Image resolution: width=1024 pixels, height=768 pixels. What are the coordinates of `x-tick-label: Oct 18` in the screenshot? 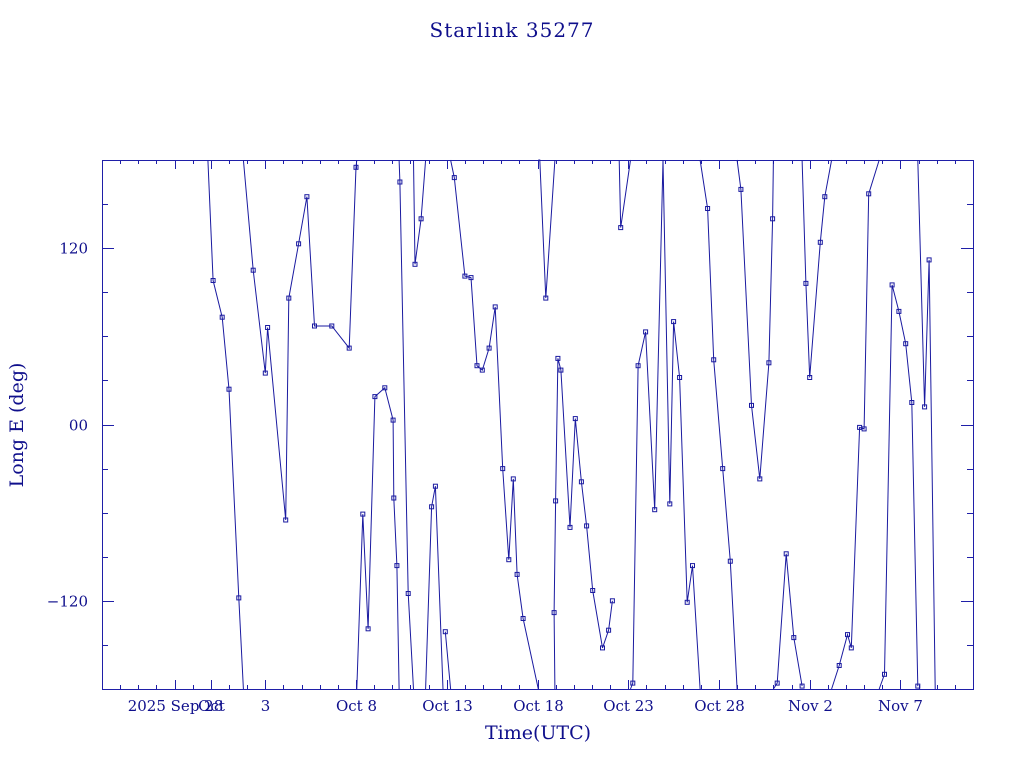 It's located at (538, 706).